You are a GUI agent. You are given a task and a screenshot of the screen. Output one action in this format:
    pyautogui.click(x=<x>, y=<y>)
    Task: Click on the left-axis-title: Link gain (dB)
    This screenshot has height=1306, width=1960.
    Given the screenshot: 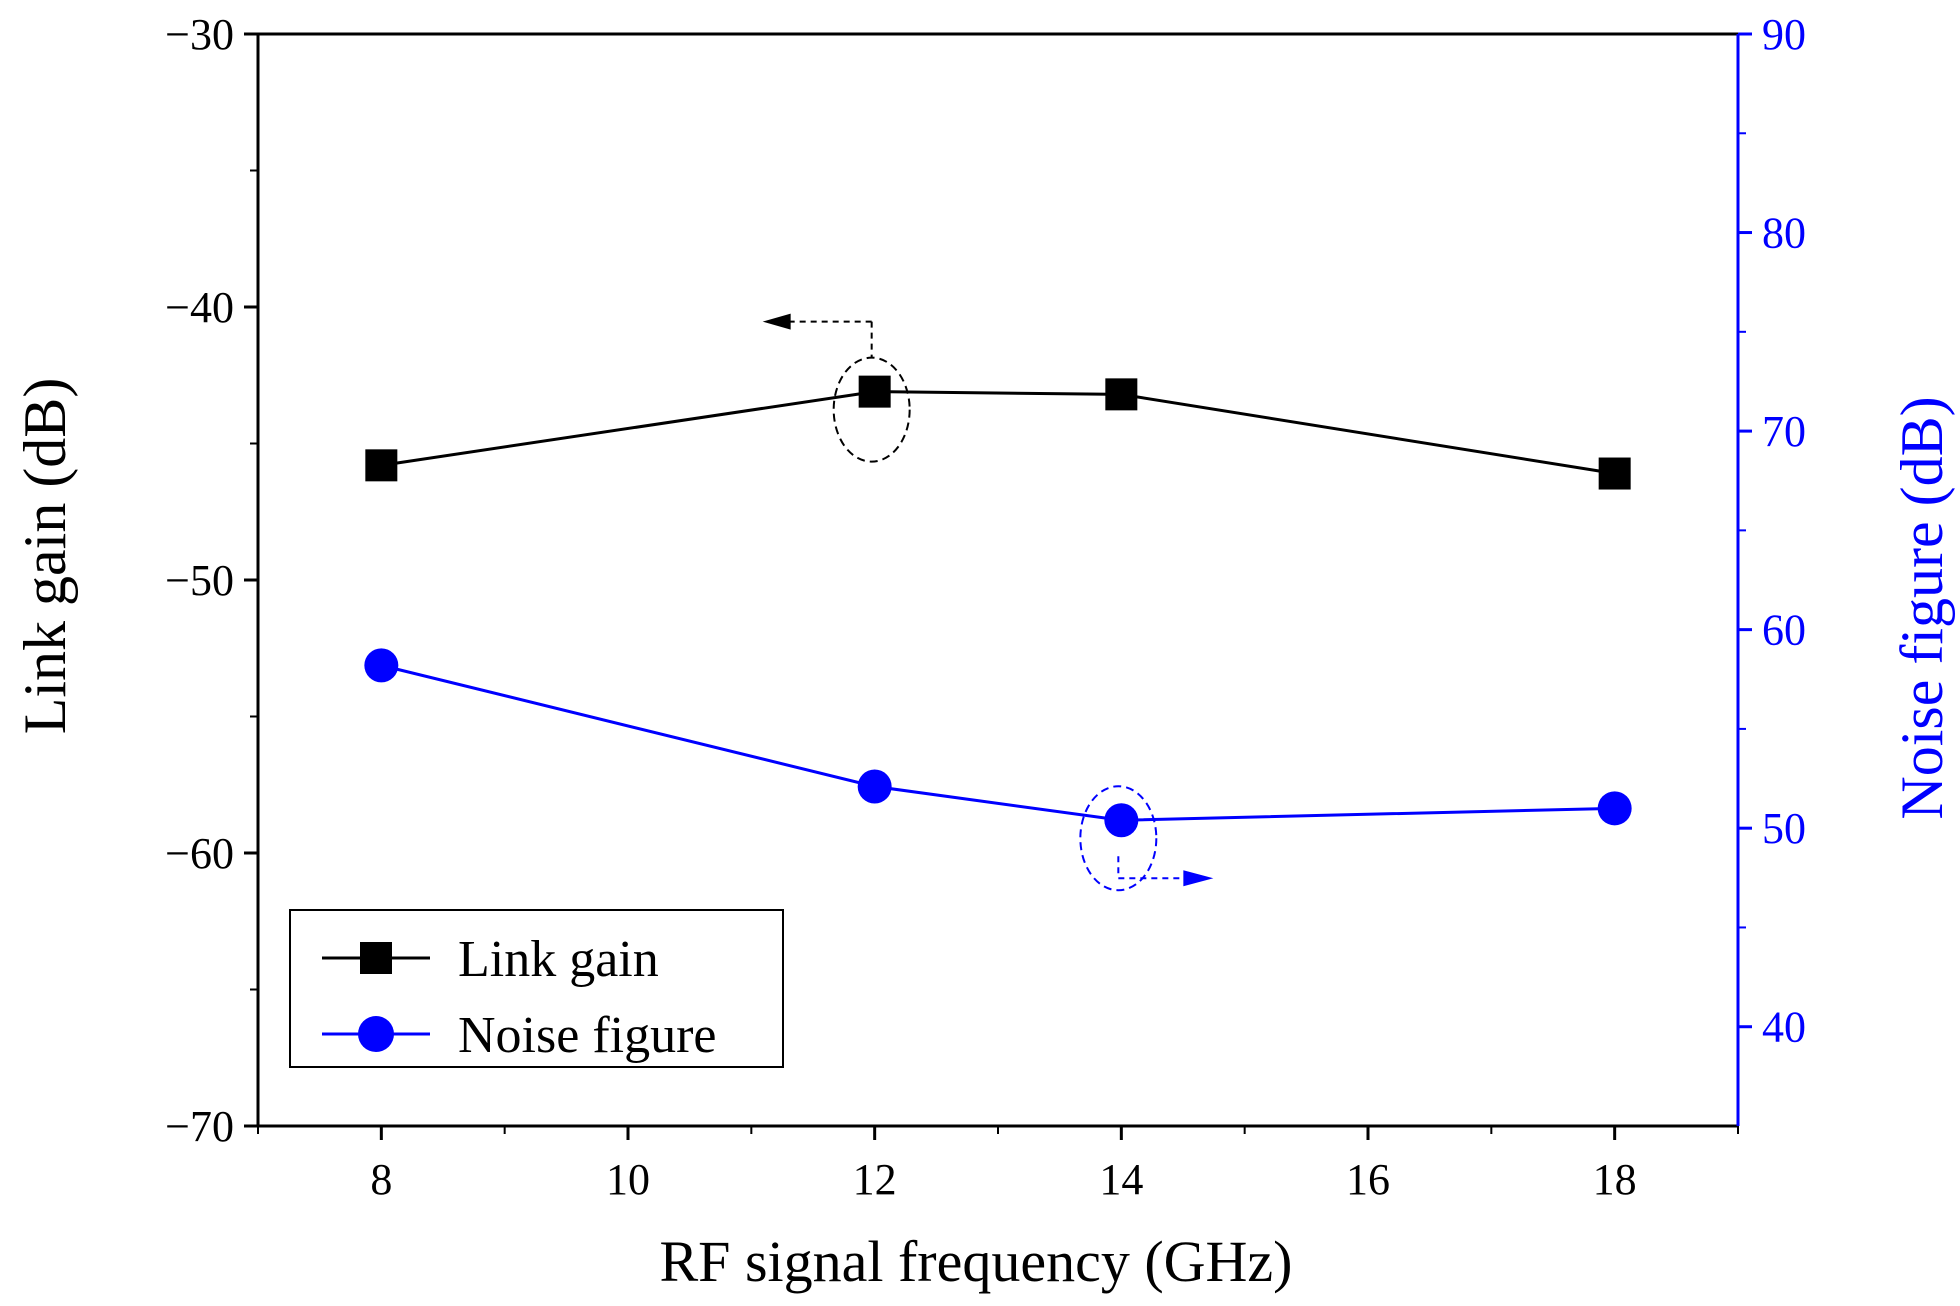 What is the action you would take?
    pyautogui.click(x=45, y=556)
    